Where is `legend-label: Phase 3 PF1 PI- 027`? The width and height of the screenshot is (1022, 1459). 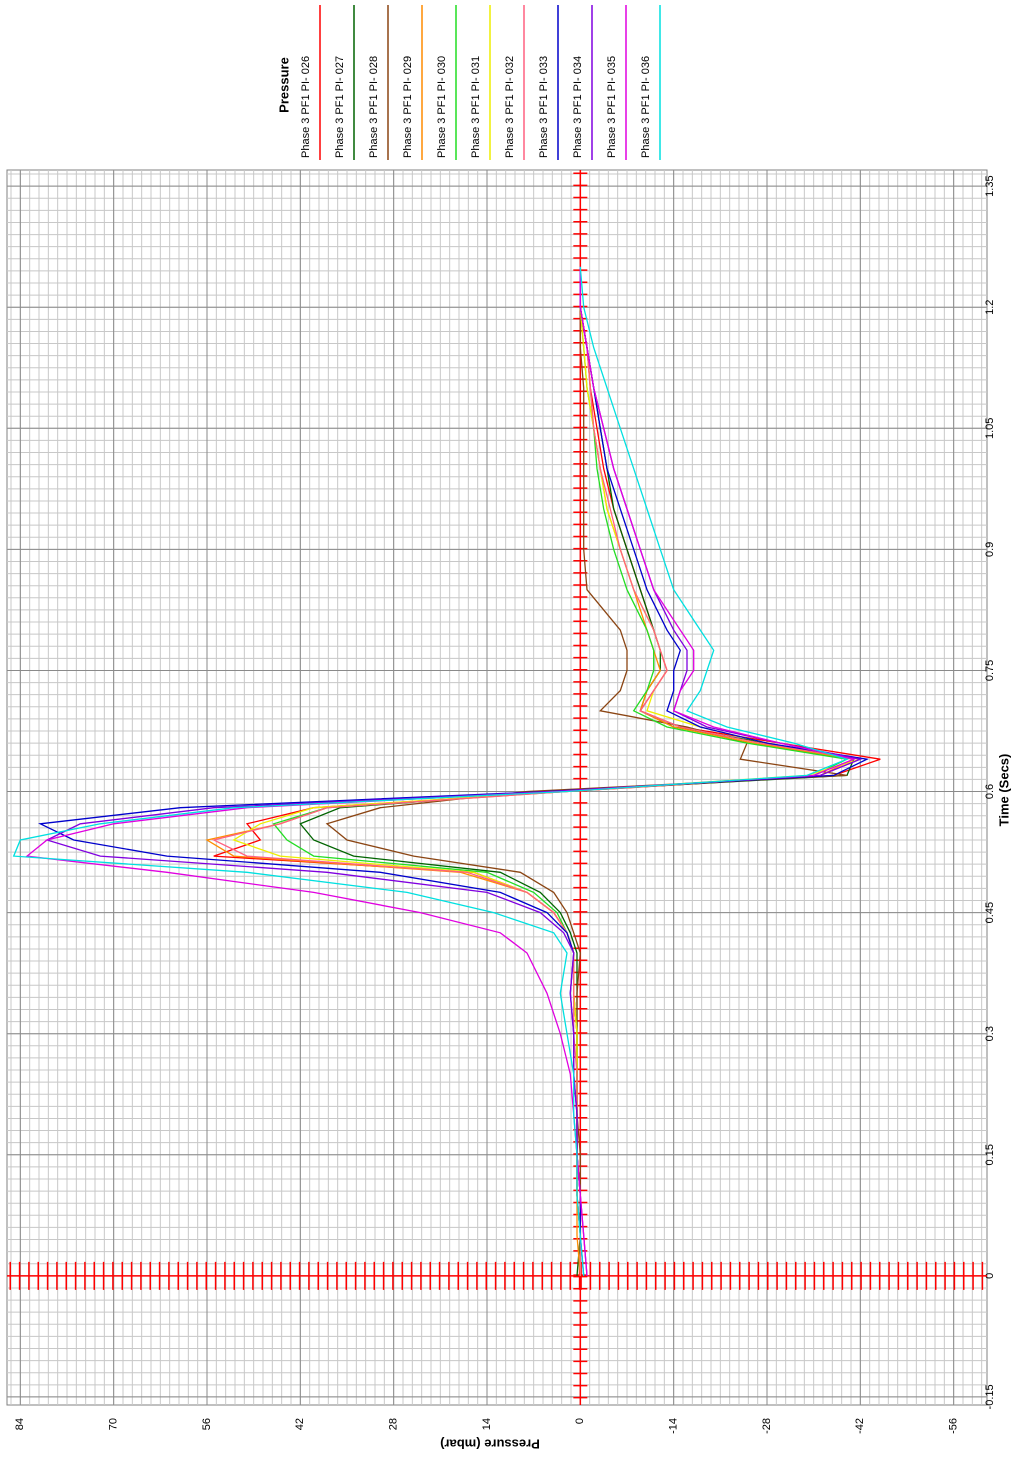
legend-label: Phase 3 PF1 PI- 027 is located at coordinates (340, 107).